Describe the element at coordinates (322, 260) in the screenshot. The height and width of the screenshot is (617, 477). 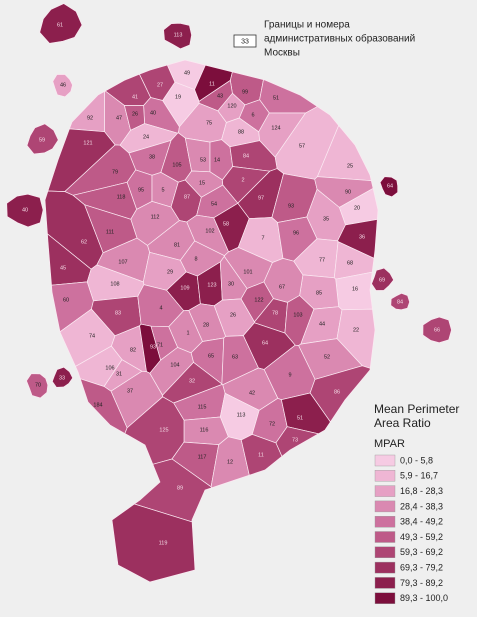
I see `district-label: 77` at that location.